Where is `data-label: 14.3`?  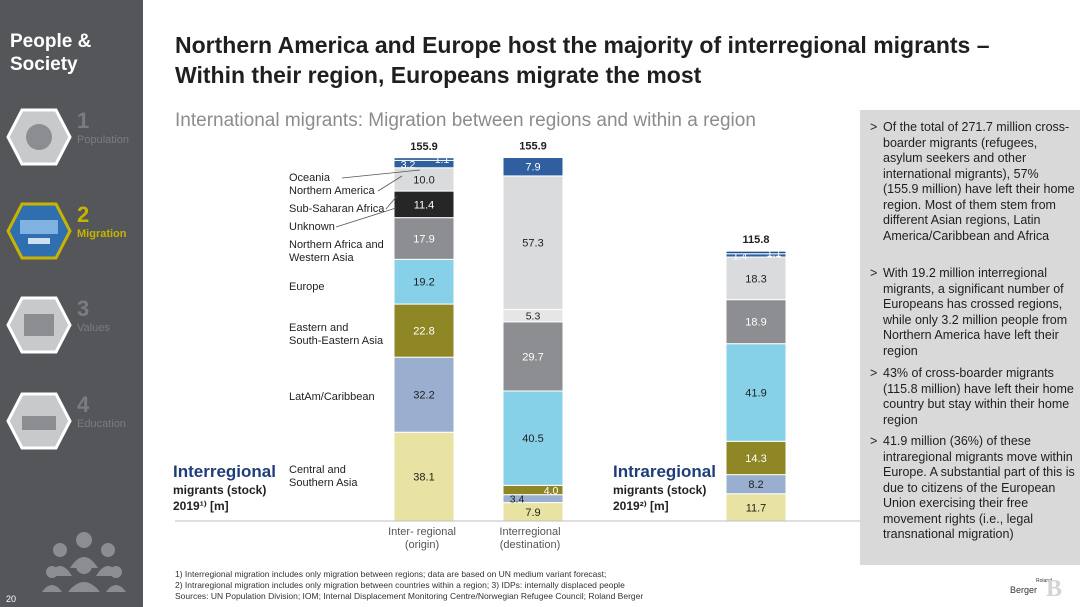
data-label: 14.3 is located at coordinates (755, 459).